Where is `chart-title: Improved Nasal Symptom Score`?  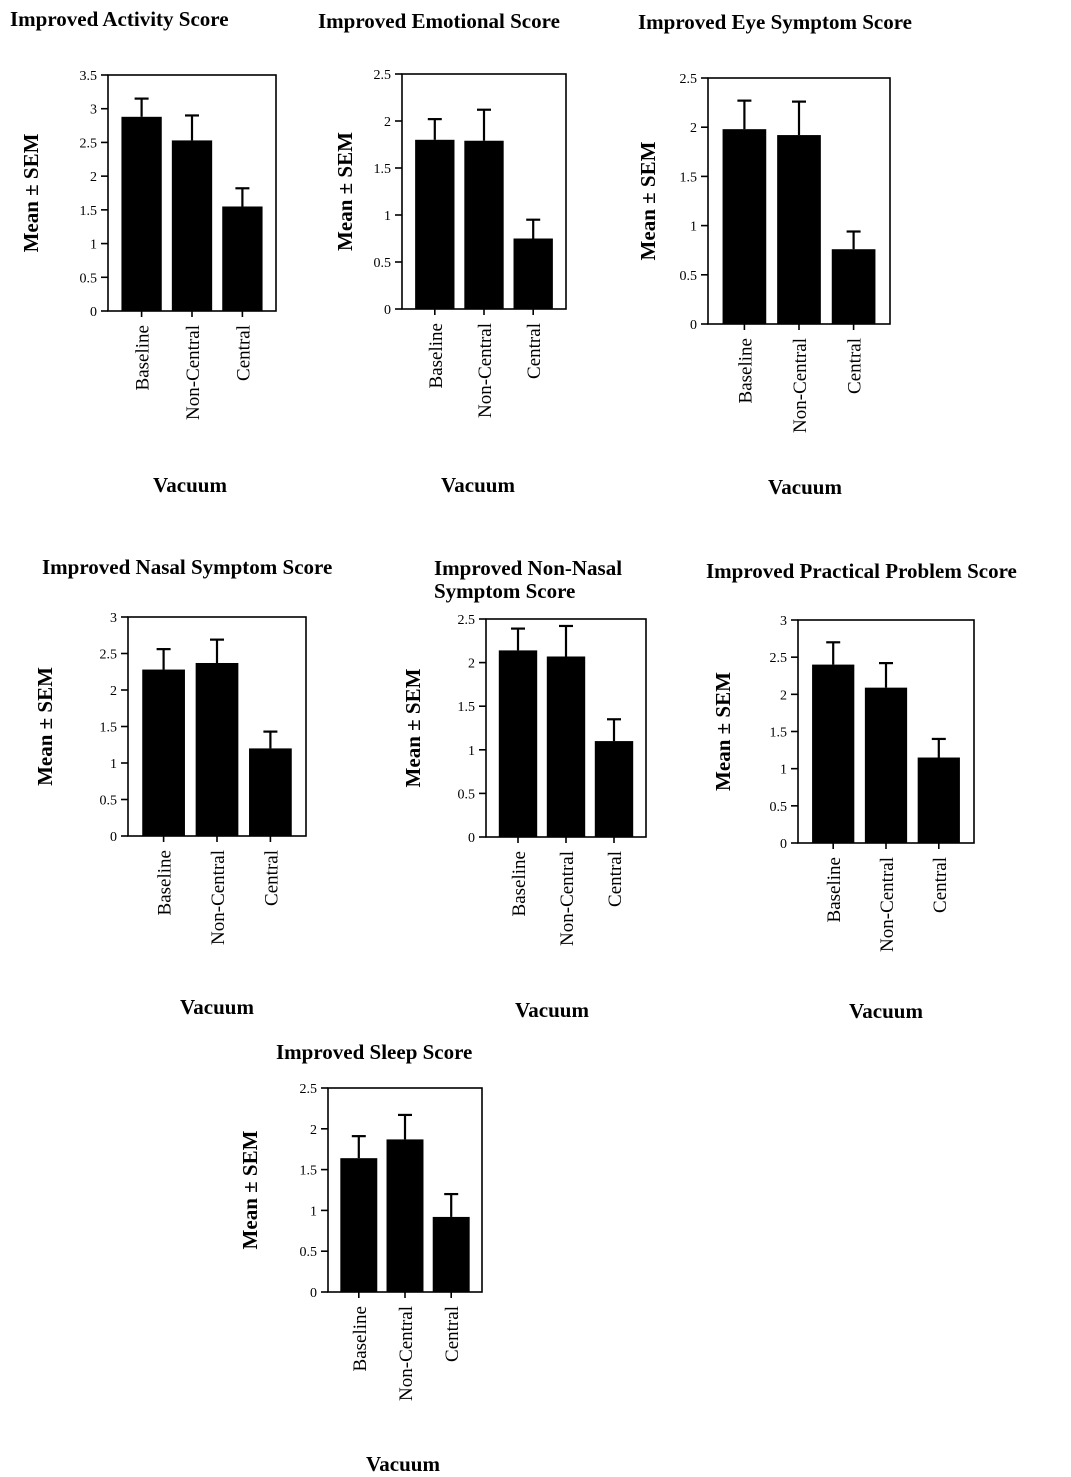 chart-title: Improved Nasal Symptom Score is located at coordinates (187, 567).